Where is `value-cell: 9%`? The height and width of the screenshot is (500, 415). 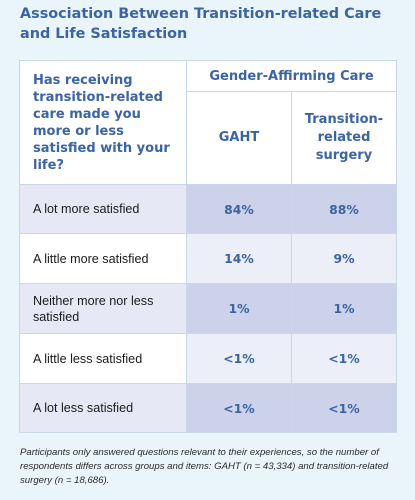
value-cell: 9% is located at coordinates (344, 258).